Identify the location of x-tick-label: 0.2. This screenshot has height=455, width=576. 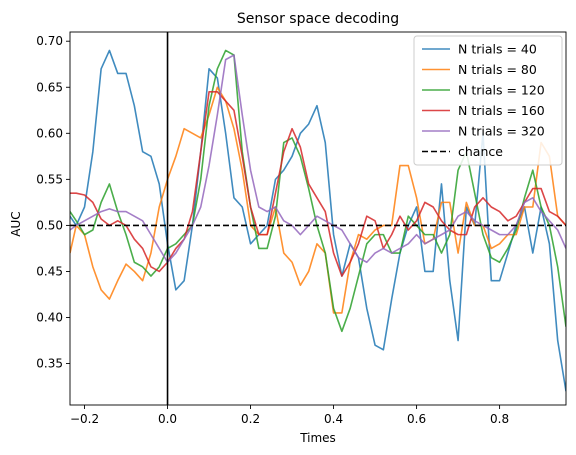
(250, 419).